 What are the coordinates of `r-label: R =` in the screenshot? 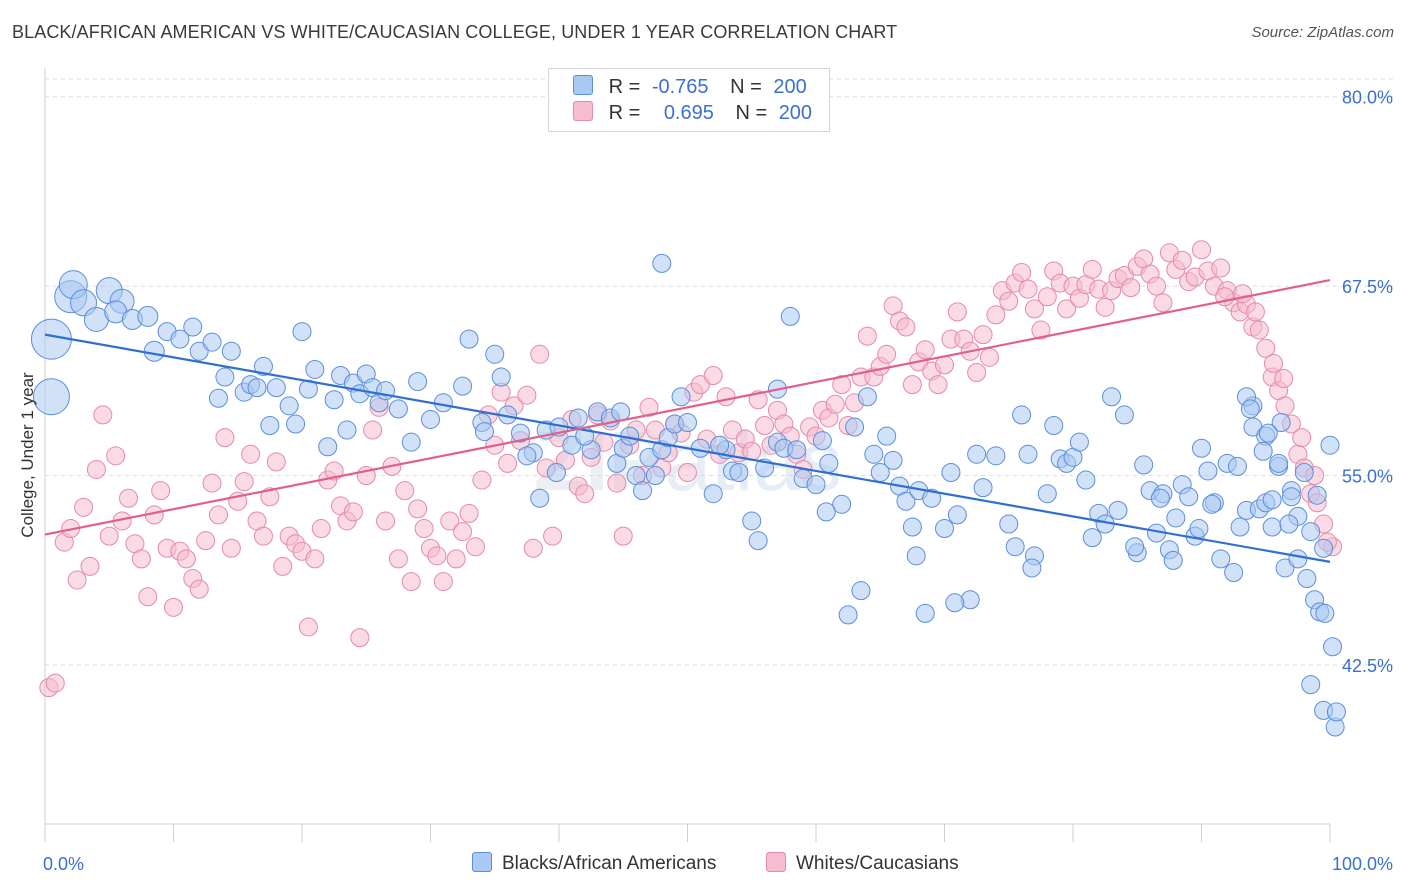 It's located at (624, 87).